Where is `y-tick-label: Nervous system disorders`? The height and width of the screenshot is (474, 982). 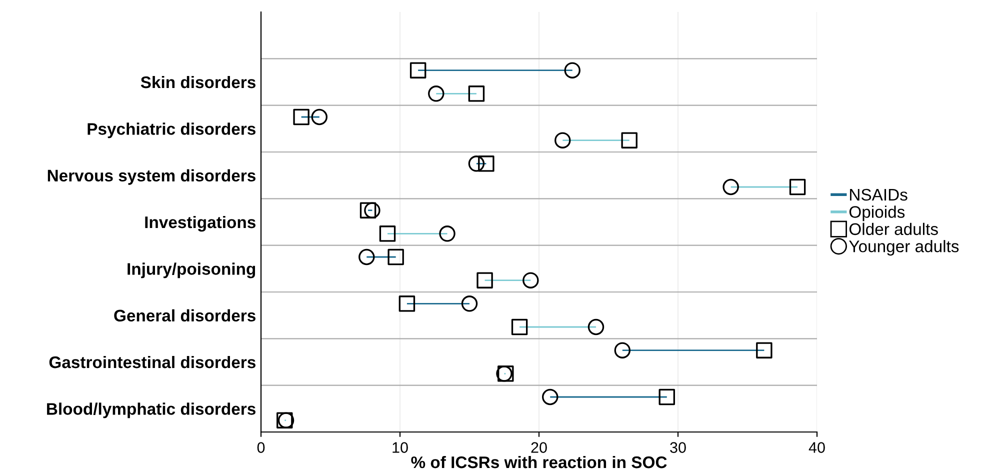
y-tick-label: Nervous system disorders is located at coordinates (152, 177).